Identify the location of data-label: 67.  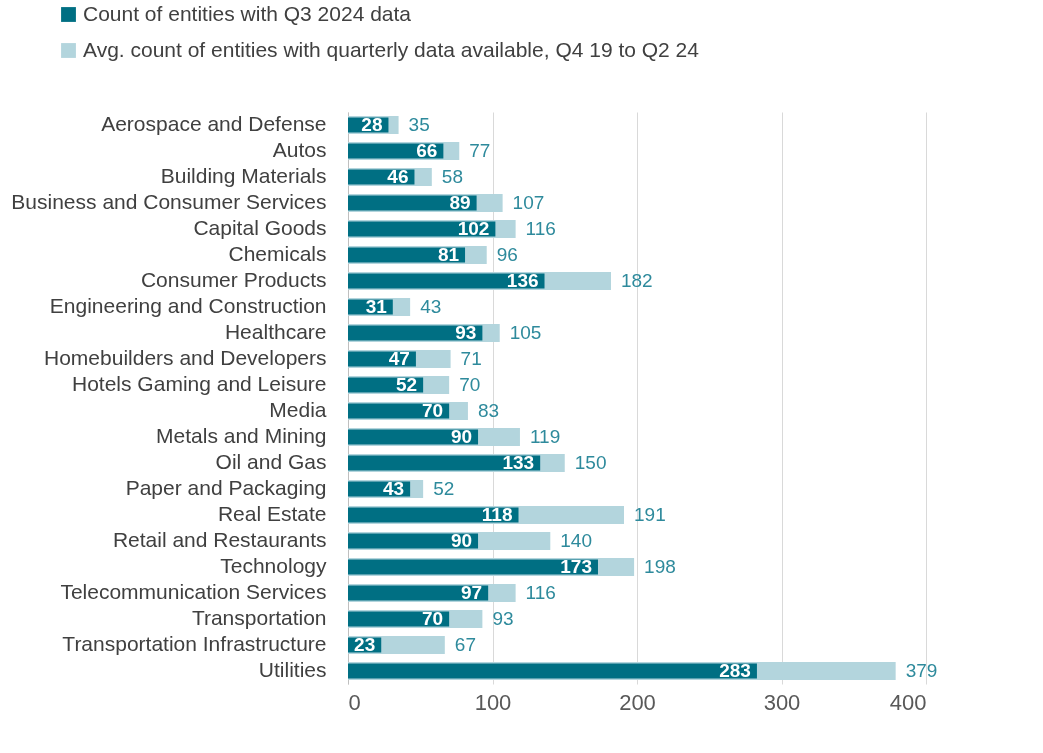
(465, 644).